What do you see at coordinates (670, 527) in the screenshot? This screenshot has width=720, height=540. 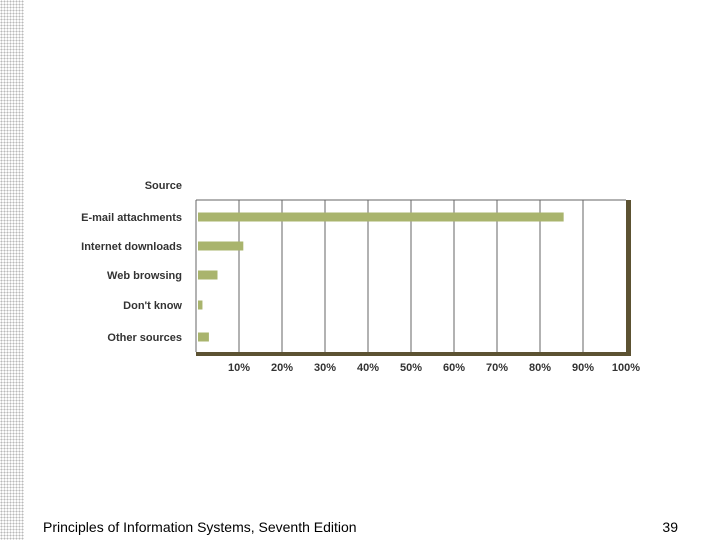 I see `page-number: 39` at bounding box center [670, 527].